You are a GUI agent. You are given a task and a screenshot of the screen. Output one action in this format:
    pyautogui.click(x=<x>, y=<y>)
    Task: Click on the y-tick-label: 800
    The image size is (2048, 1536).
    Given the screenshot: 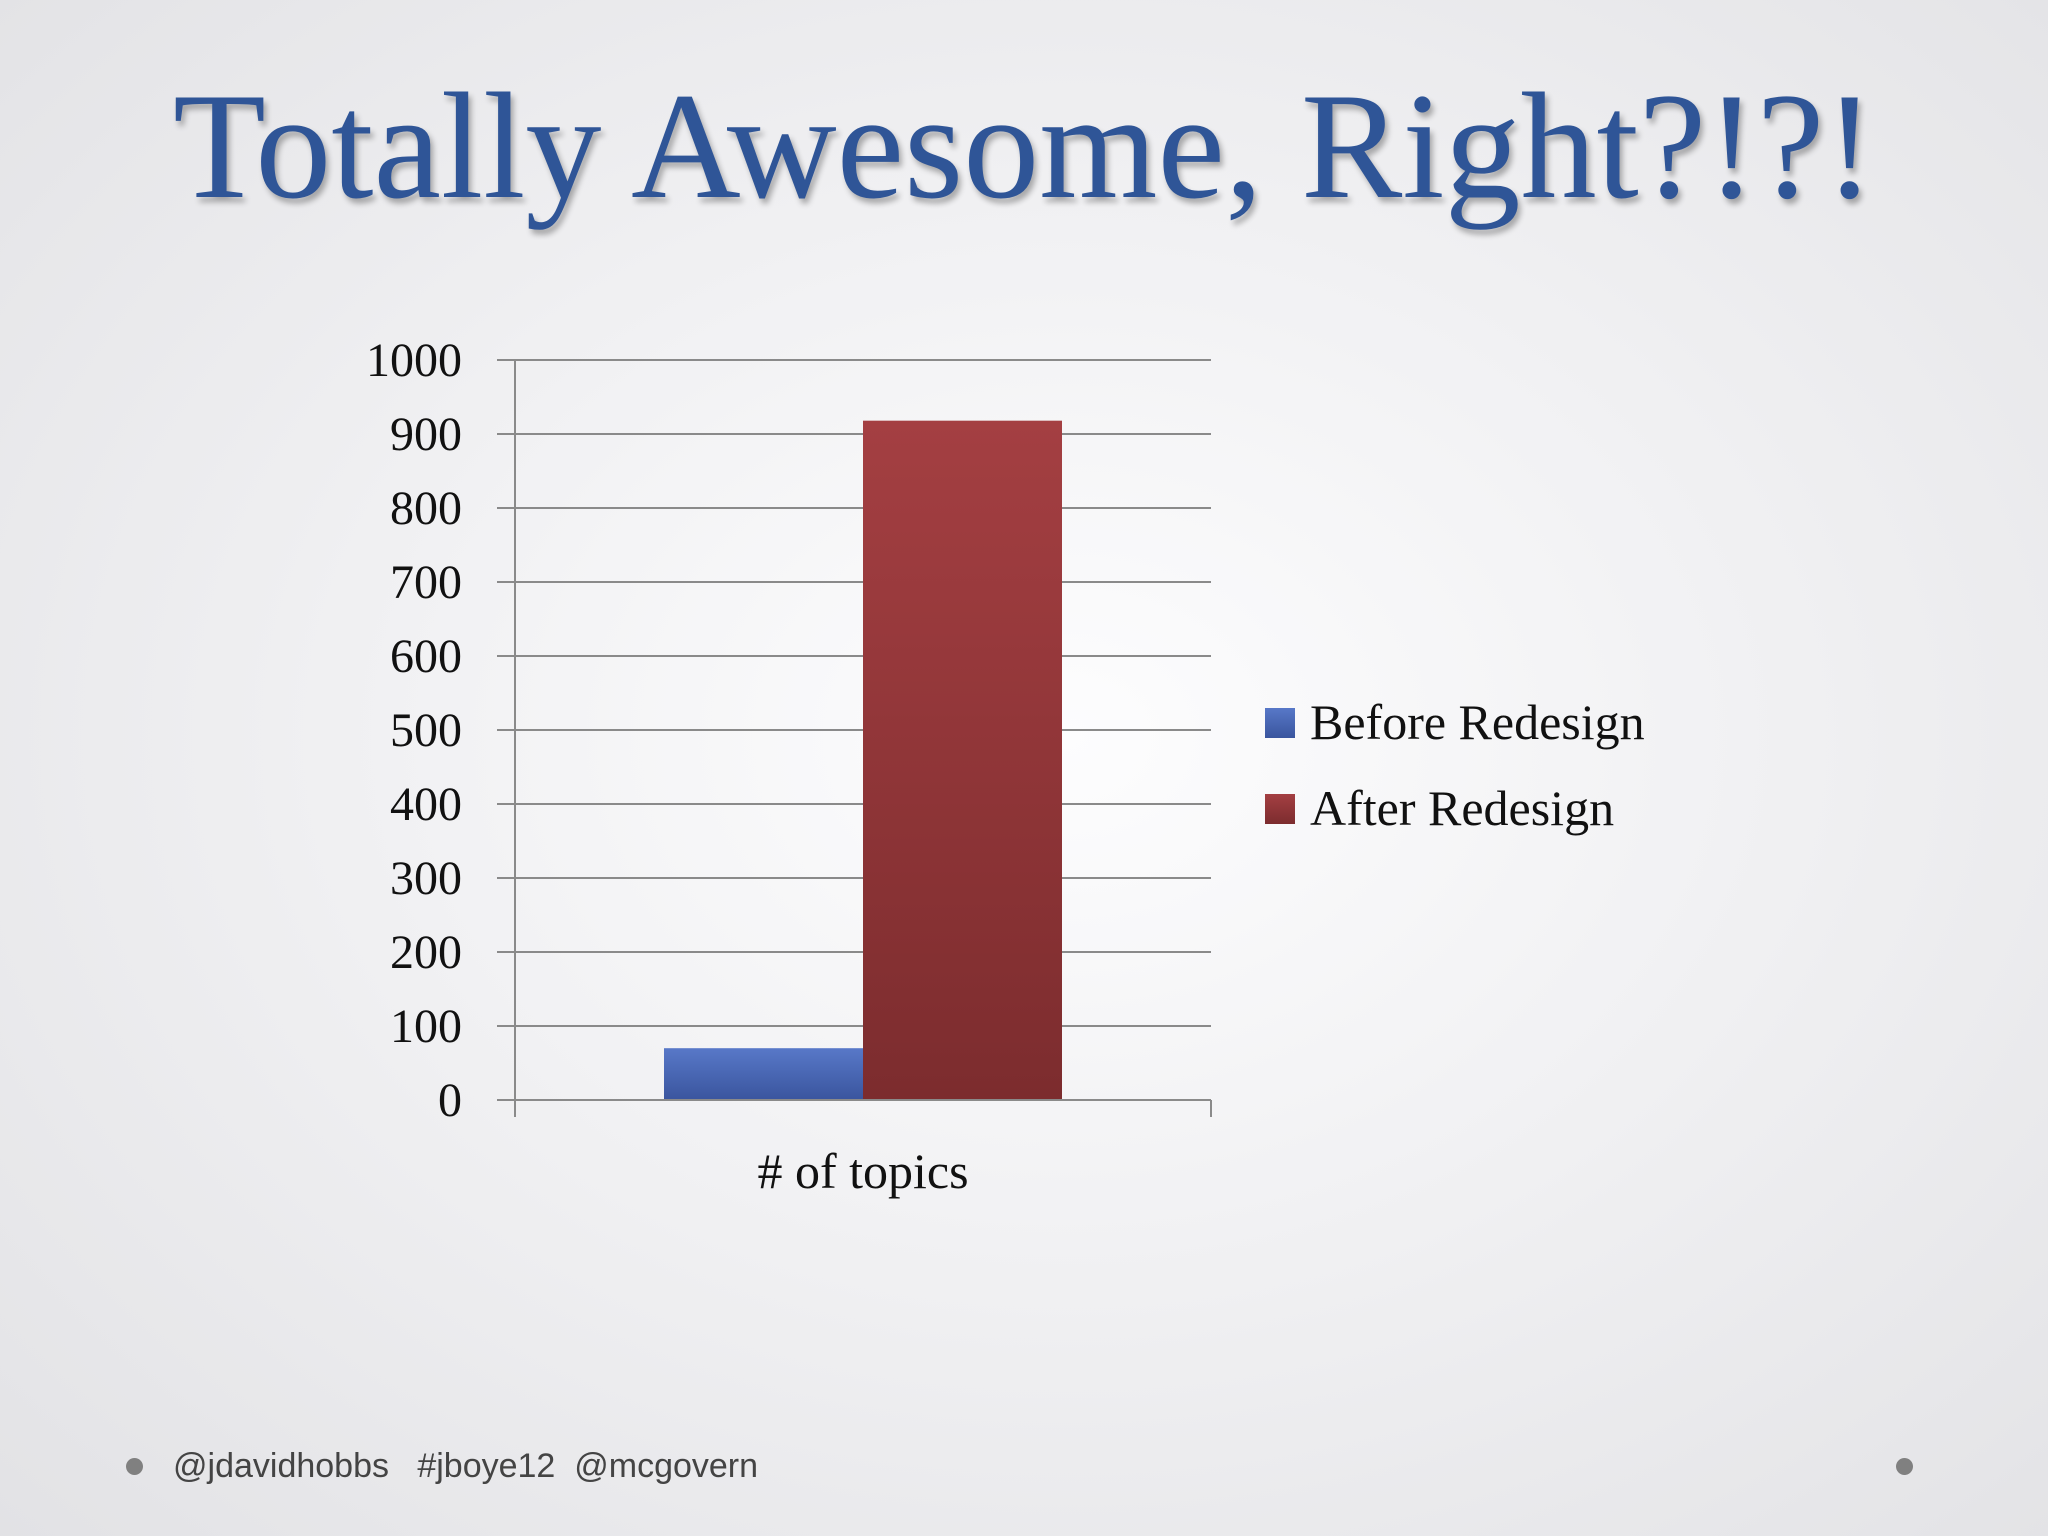 What is the action you would take?
    pyautogui.click(x=426, y=508)
    